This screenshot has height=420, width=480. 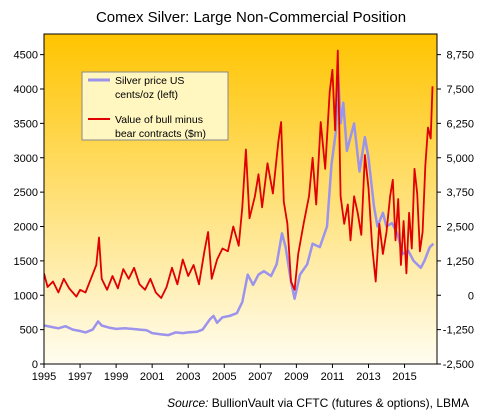 What do you see at coordinates (460, 228) in the screenshot?
I see `y-right-tick-label: 2,500` at bounding box center [460, 228].